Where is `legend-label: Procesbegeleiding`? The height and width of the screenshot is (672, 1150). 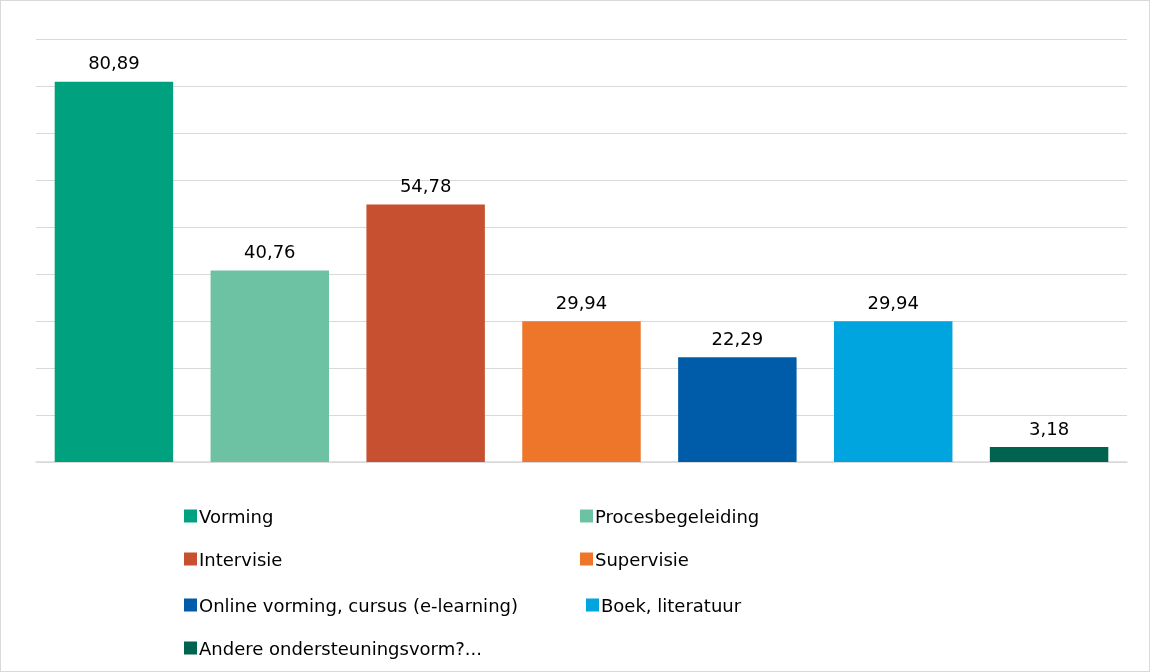 legend-label: Procesbegeleiding is located at coordinates (677, 516).